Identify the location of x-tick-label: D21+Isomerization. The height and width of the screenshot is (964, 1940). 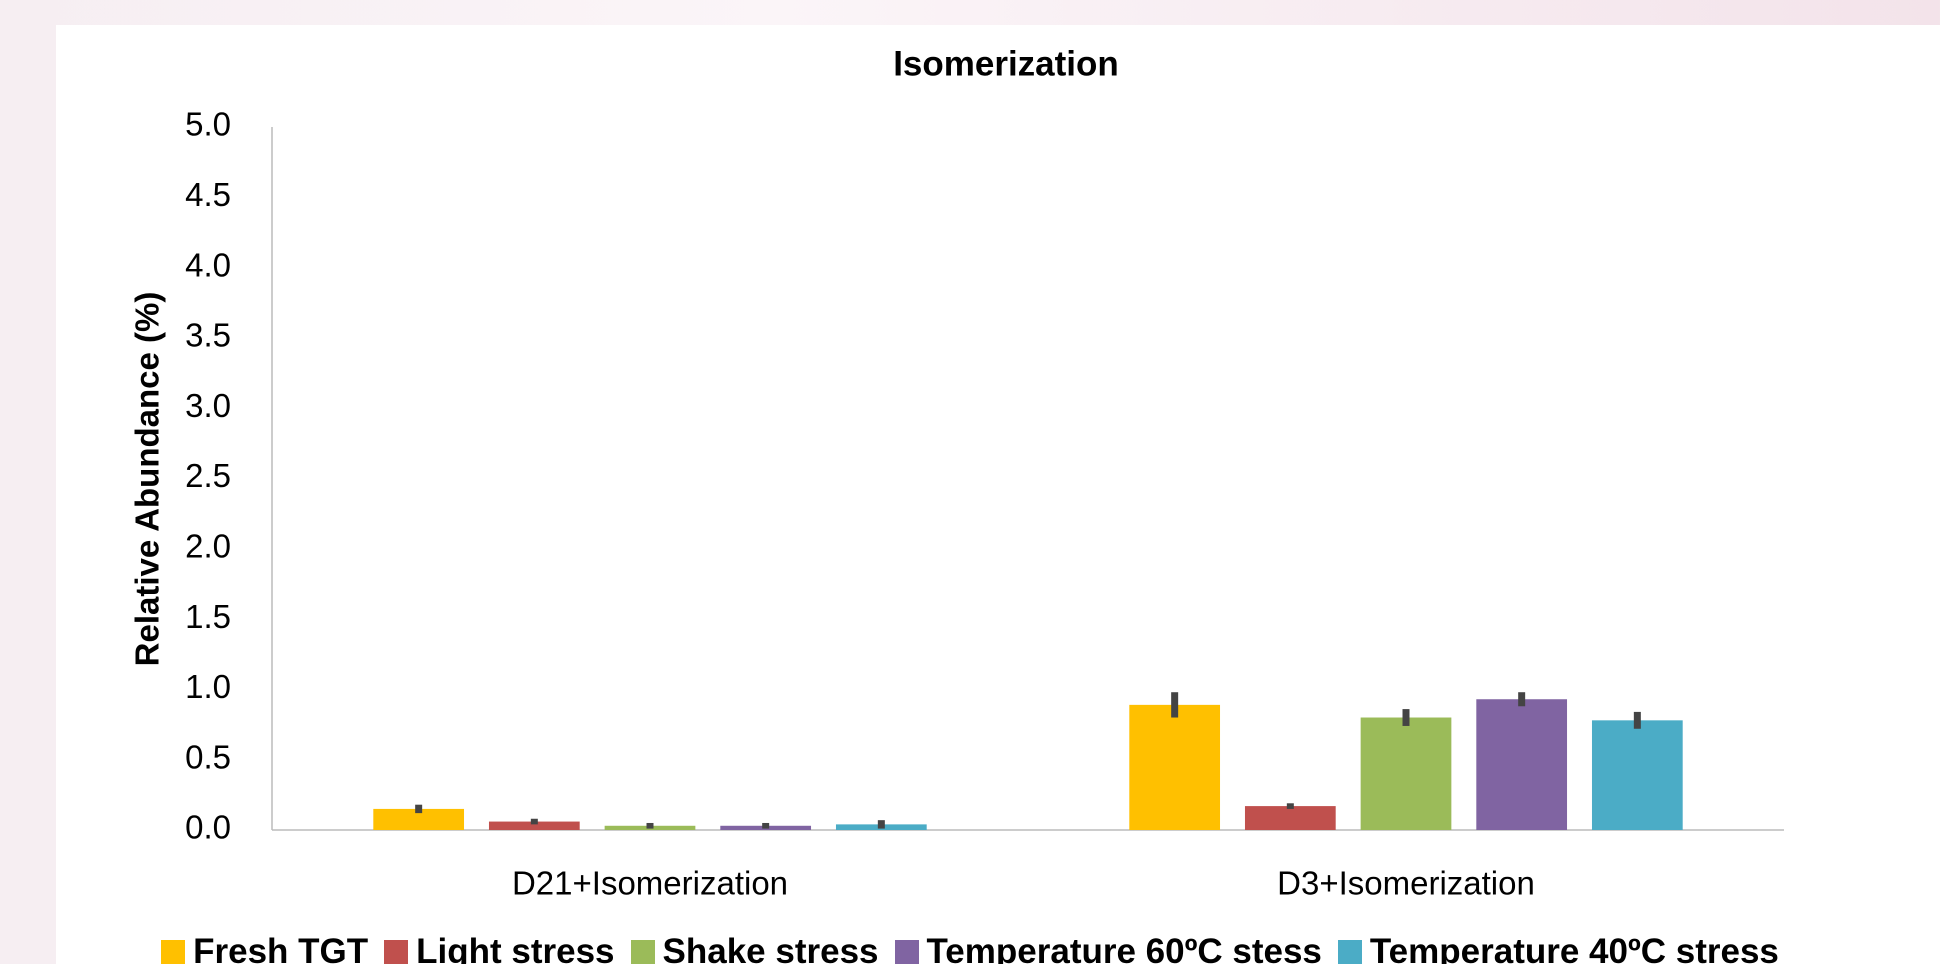
(650, 883).